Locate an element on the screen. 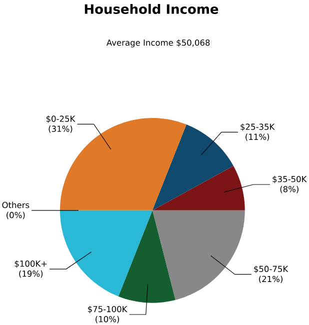  data-label: (10%) is located at coordinates (108, 320).